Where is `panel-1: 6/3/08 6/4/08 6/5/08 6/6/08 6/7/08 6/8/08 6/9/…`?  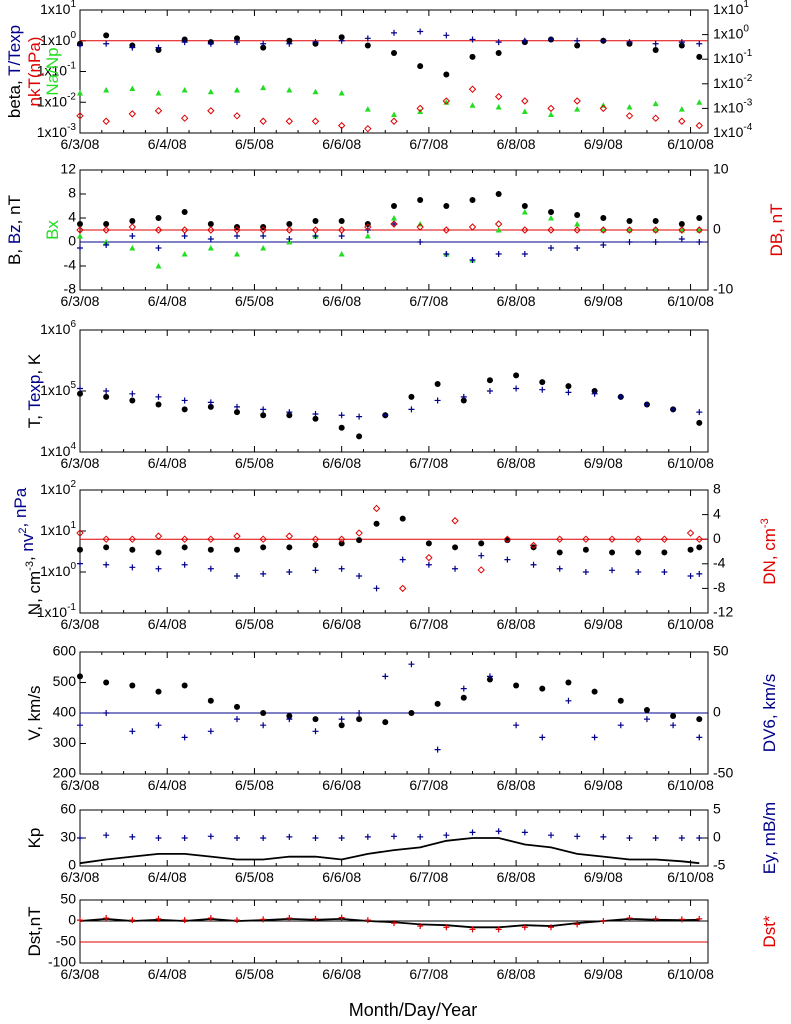
panel-1: 6/3/08 6/4/08 6/5/08 6/6/08 6/7/08 6/8/08 6/9/… is located at coordinates (387, 80).